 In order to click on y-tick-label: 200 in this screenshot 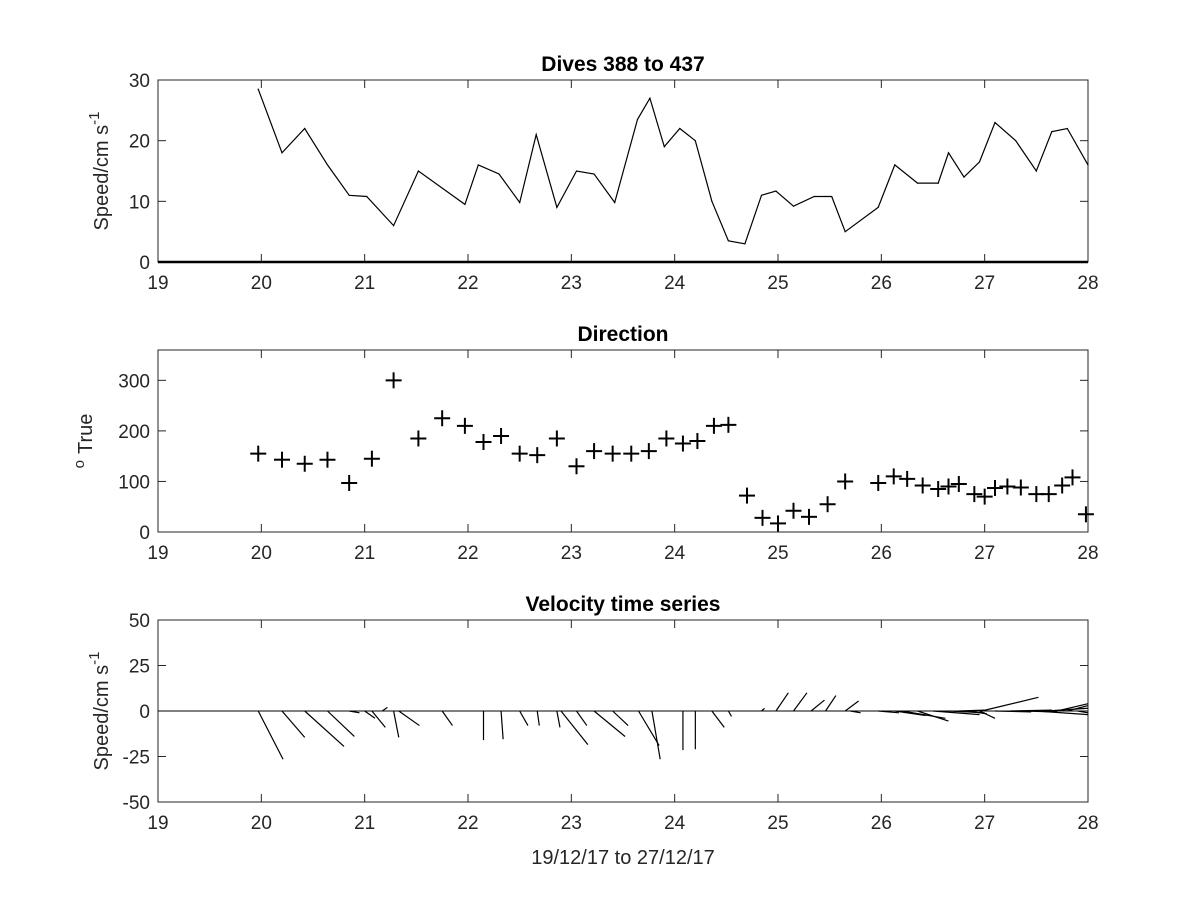, I will do `click(134, 432)`.